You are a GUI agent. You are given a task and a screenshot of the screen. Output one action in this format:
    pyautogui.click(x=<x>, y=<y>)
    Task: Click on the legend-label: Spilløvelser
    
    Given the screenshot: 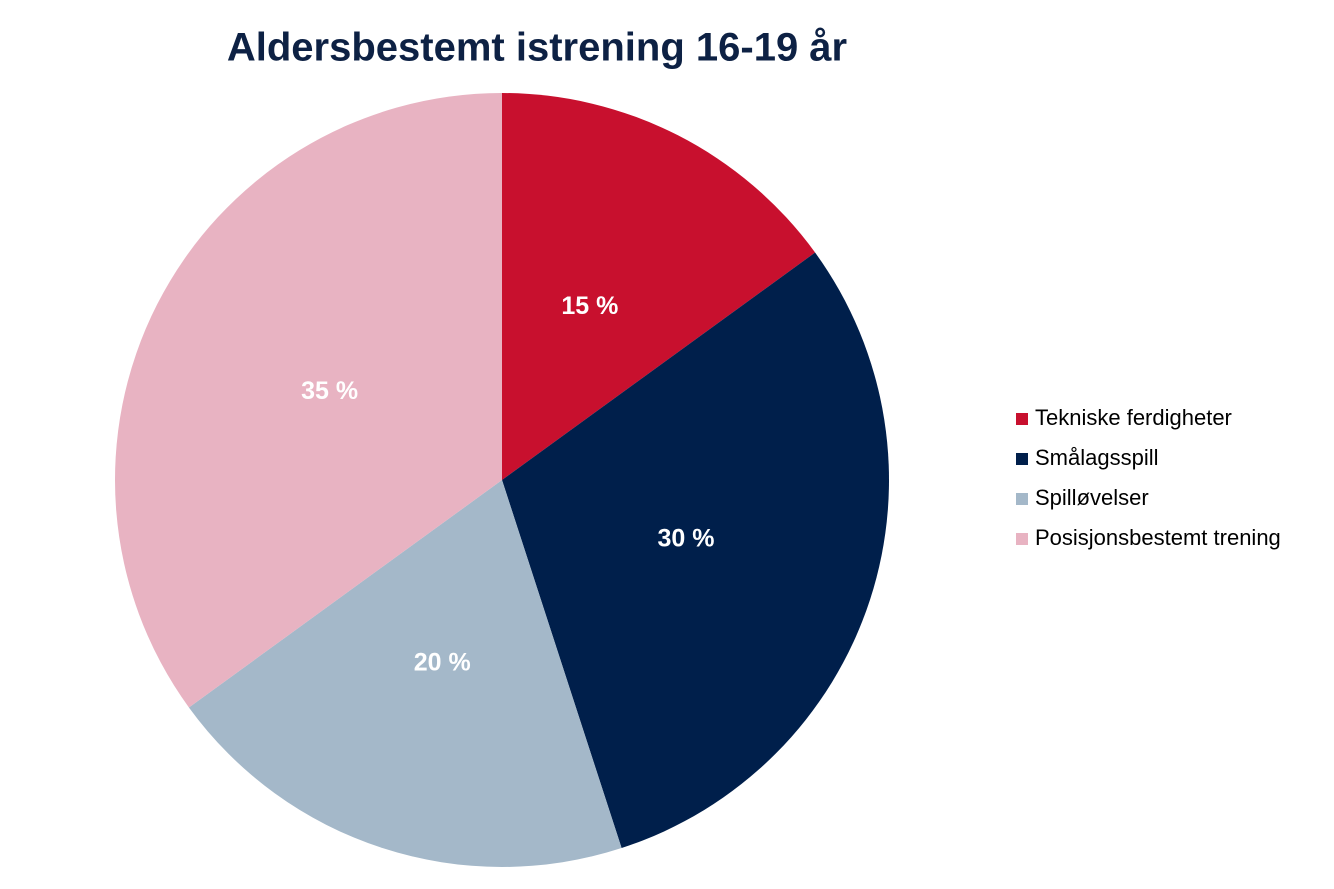 What is the action you would take?
    pyautogui.click(x=1092, y=497)
    